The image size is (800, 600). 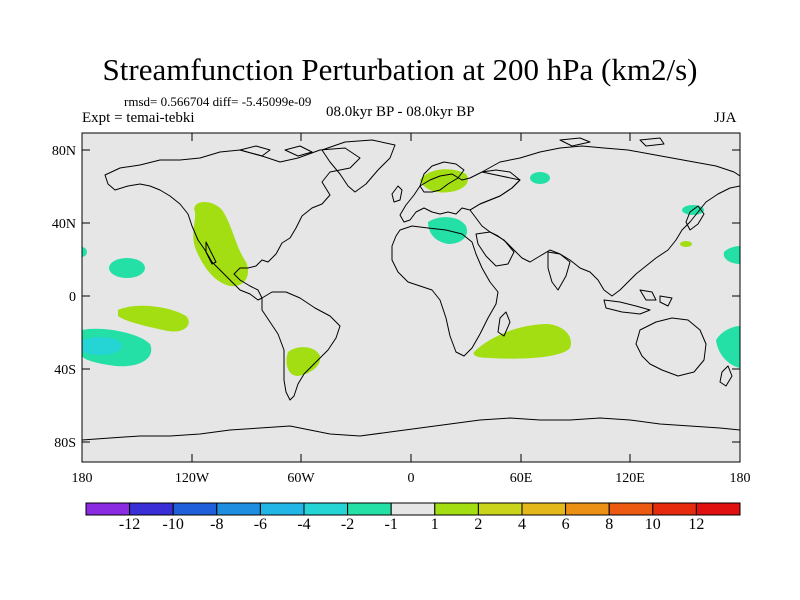 What do you see at coordinates (444, 181) in the screenshot?
I see `scandinavia-positive` at bounding box center [444, 181].